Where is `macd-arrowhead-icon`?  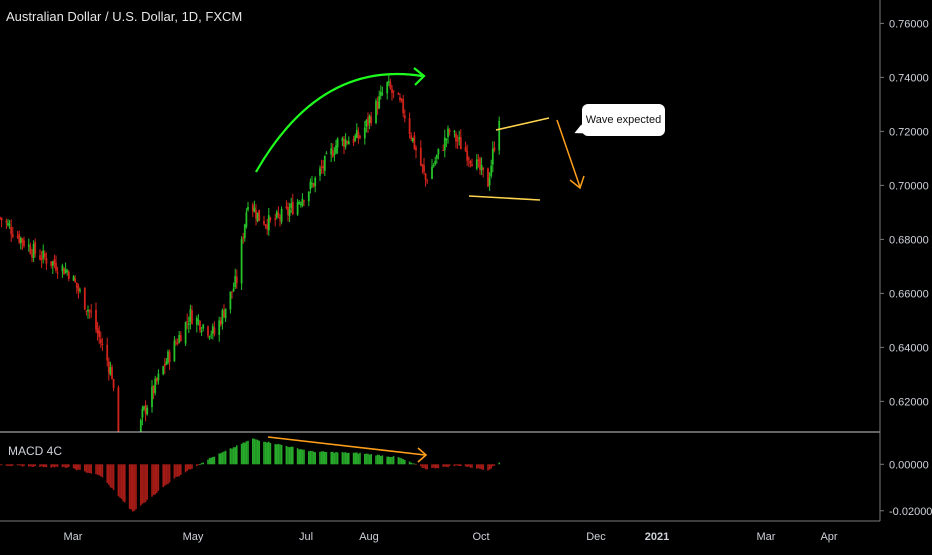
macd-arrowhead-icon is located at coordinates (422, 455).